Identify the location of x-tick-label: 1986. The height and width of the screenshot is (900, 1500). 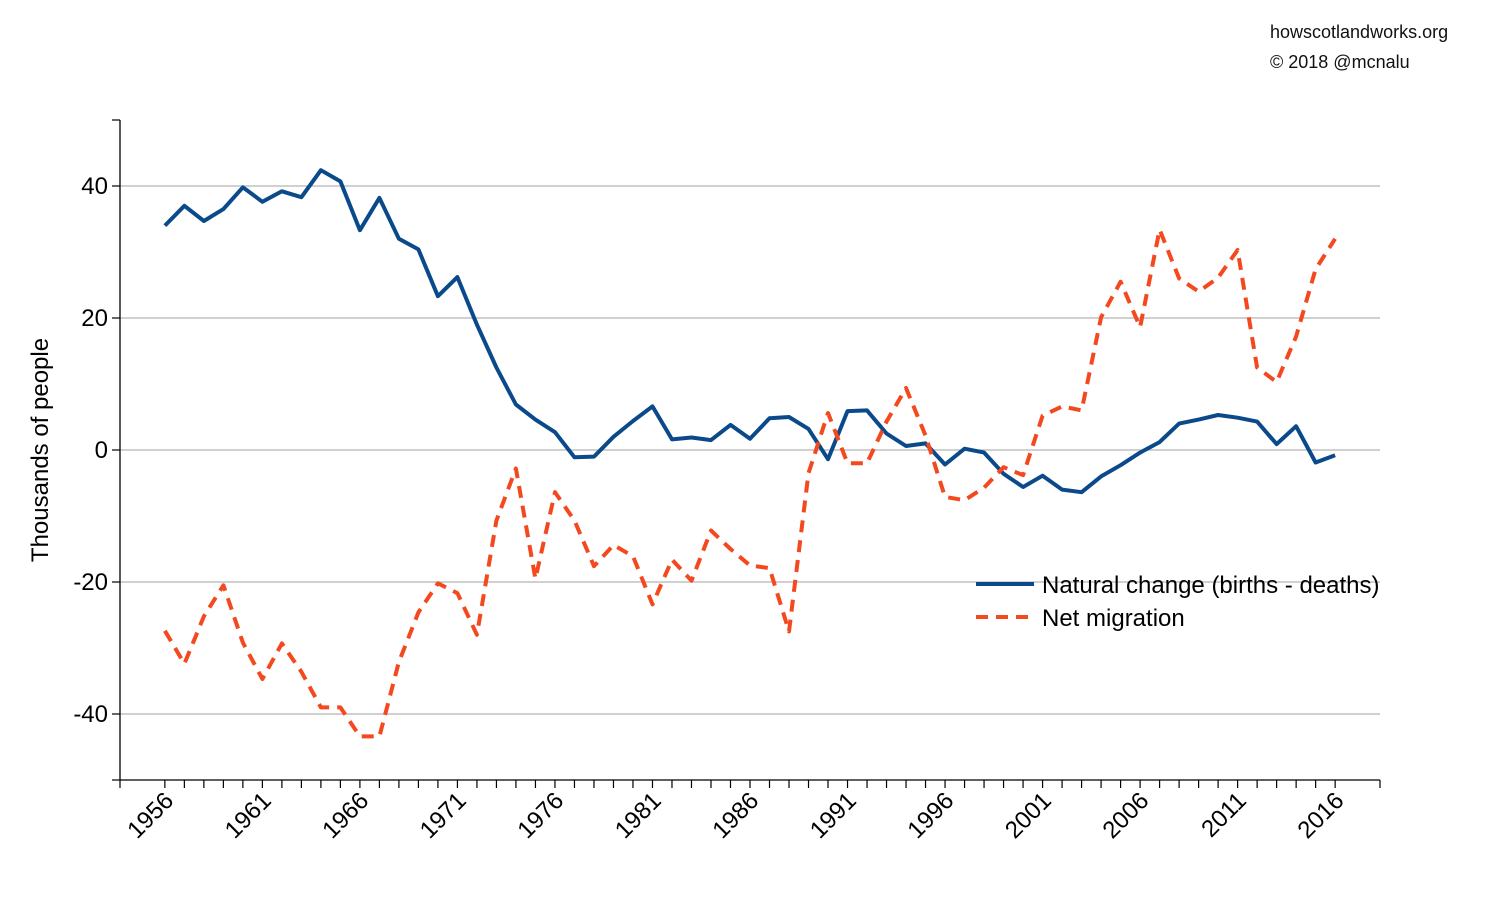
(735, 815).